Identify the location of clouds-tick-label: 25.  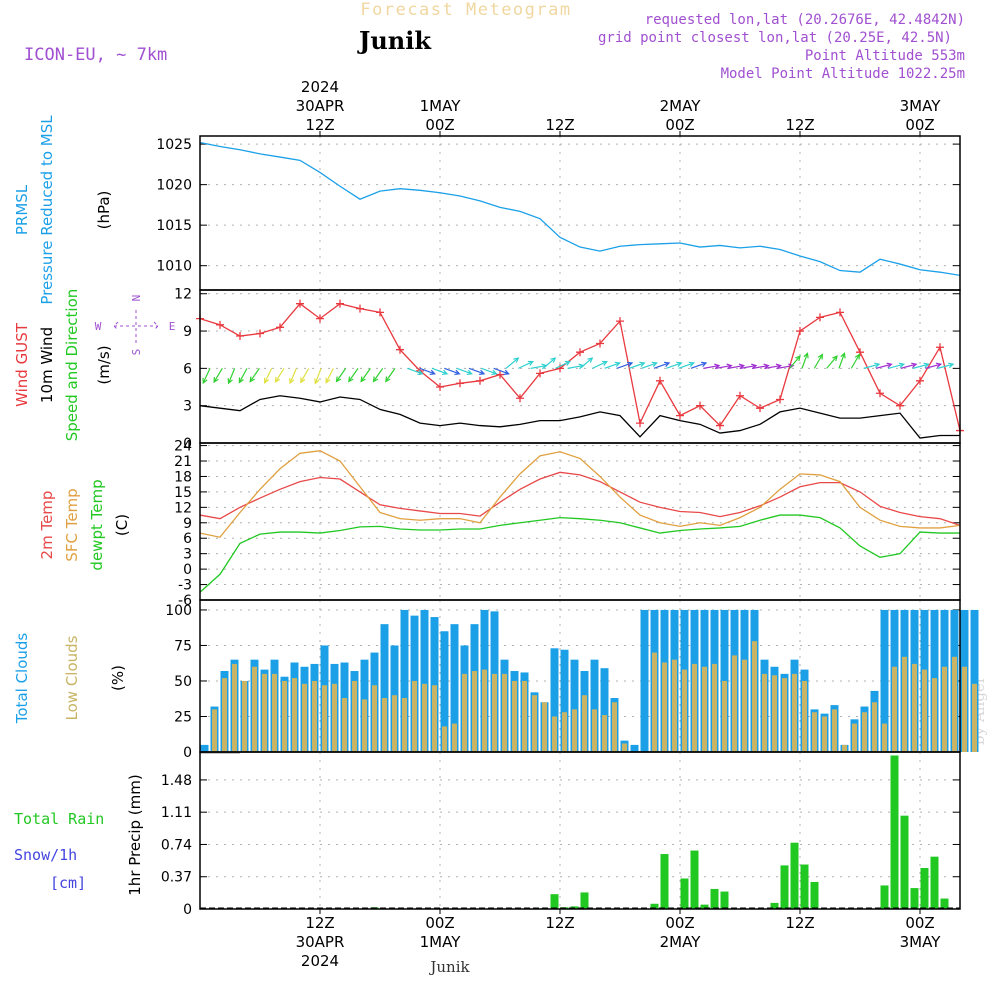
(183, 717).